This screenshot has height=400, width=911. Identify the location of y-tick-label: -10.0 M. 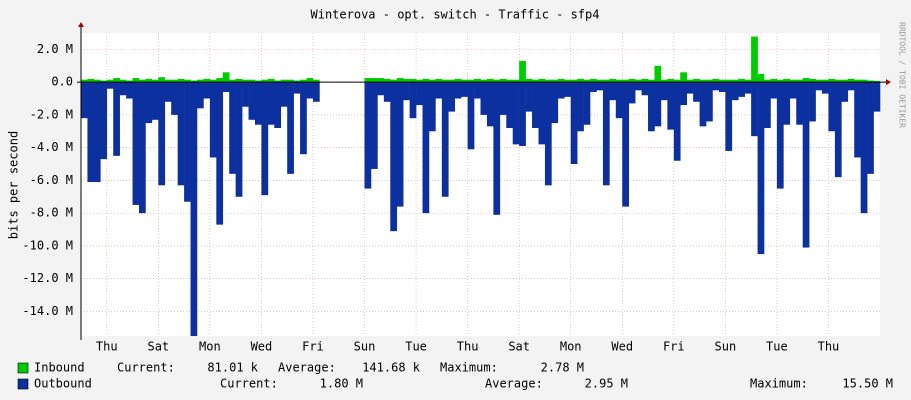
(47, 245).